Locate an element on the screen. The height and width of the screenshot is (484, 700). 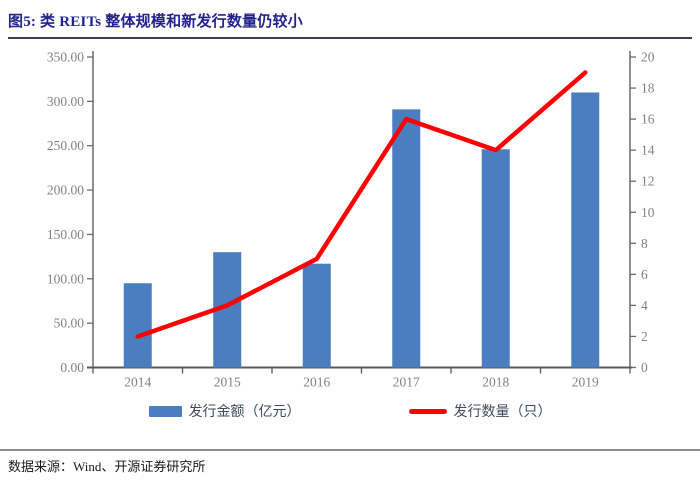
right-axis-tick-label: 10 is located at coordinates (648, 212).